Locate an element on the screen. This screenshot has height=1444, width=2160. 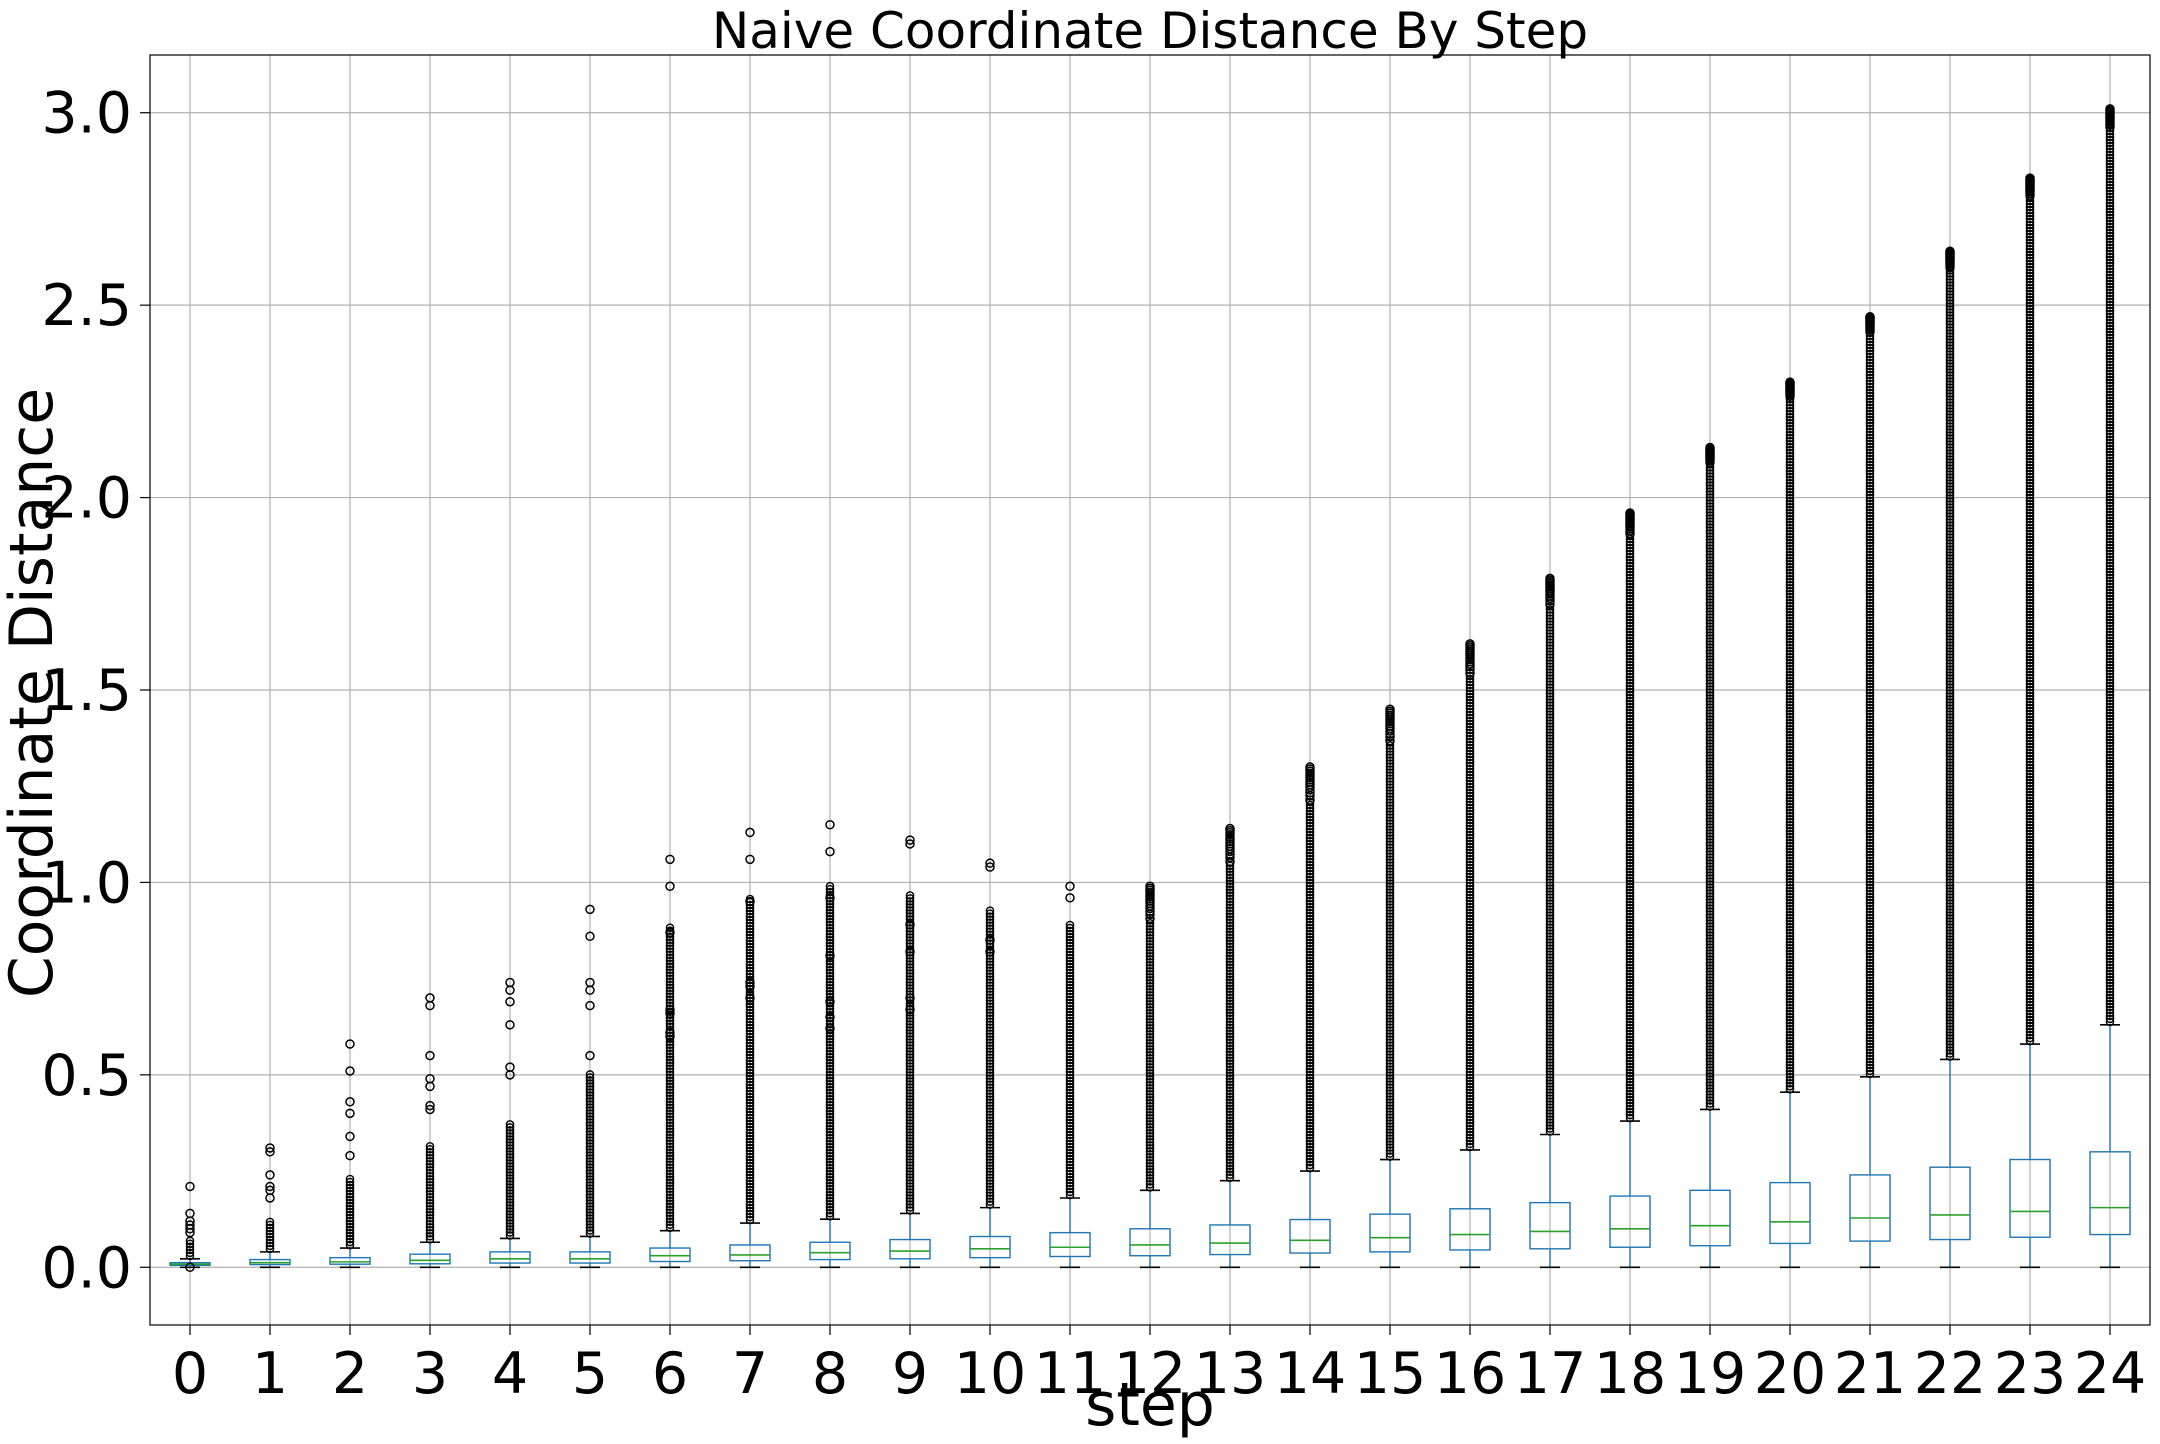
x-tick-label: 10 is located at coordinates (990, 1374).